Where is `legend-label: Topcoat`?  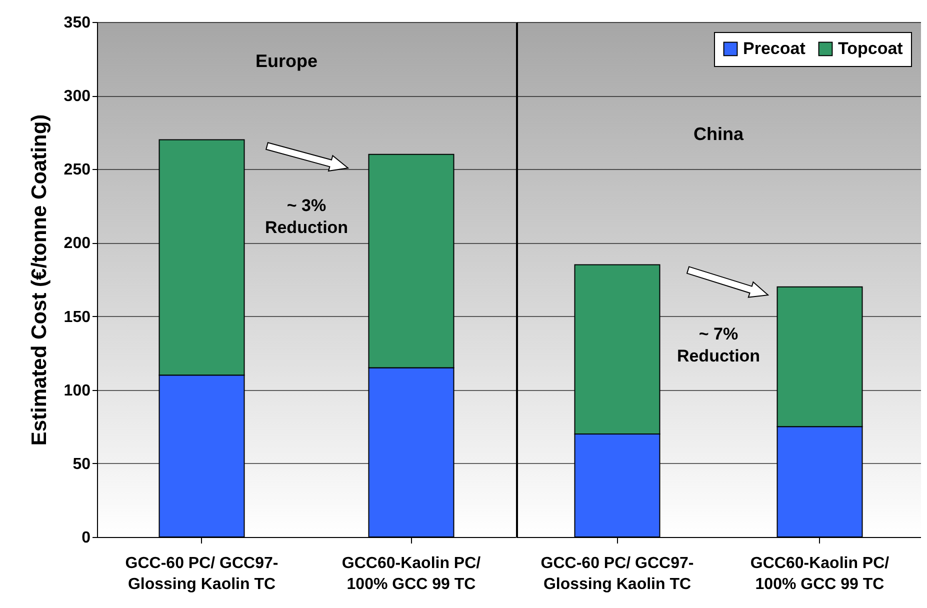 legend-label: Topcoat is located at coordinates (871, 48).